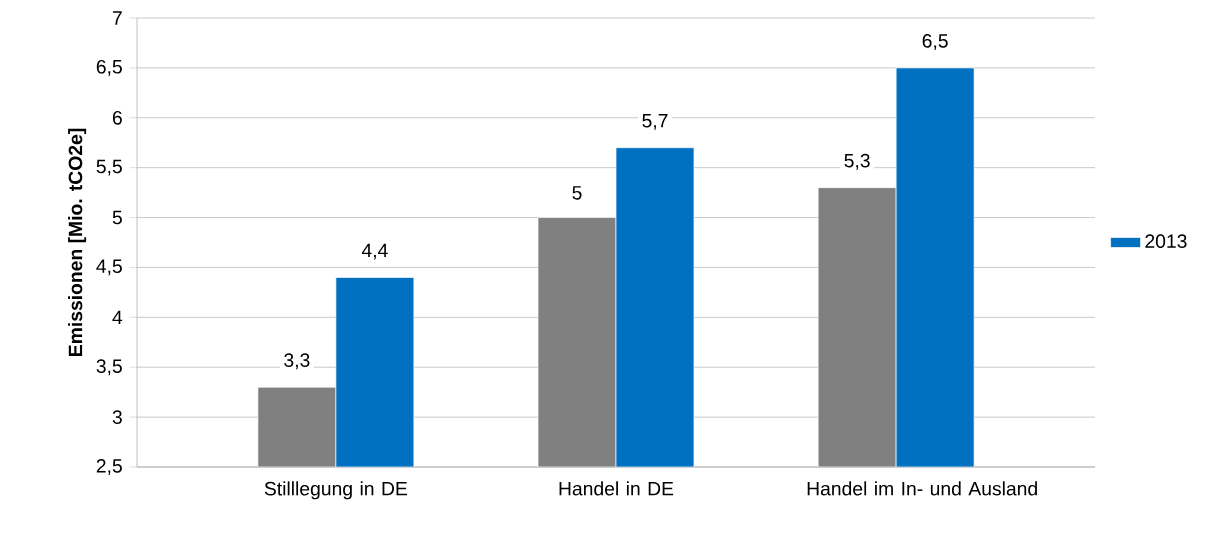 This screenshot has height=547, width=1210. I want to click on legend-label: 2013, so click(1166, 241).